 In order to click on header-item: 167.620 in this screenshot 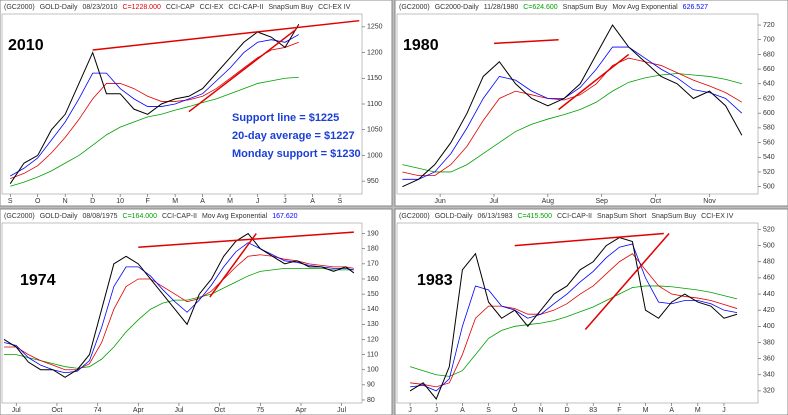, I will do `click(284, 216)`.